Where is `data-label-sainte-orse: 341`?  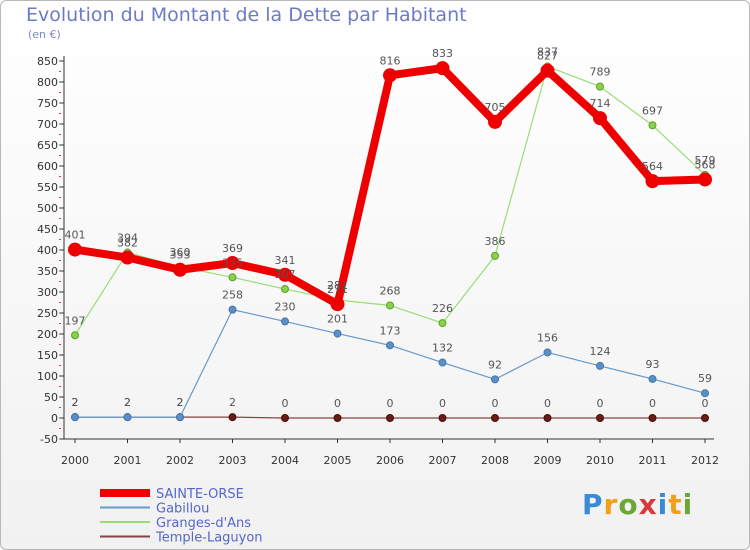 data-label-sainte-orse: 341 is located at coordinates (285, 260).